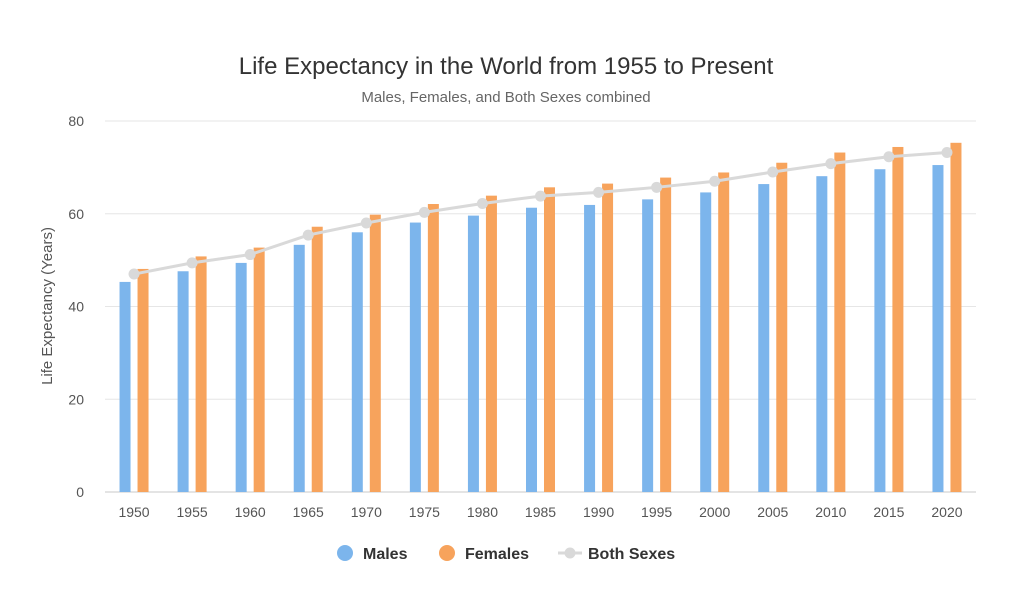  Describe the element at coordinates (308, 512) in the screenshot. I see `x-tick-label: 1965` at that location.